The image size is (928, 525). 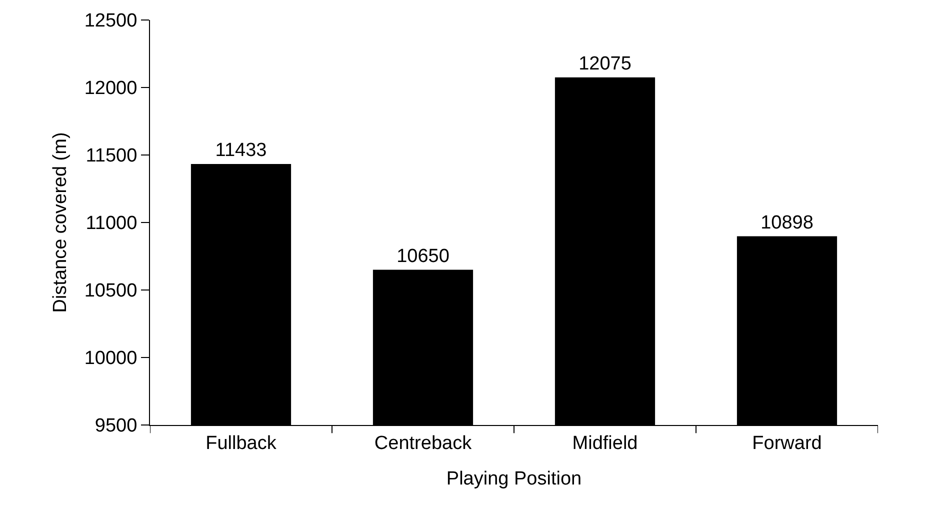 What do you see at coordinates (241, 443) in the screenshot?
I see `x-tick-label: Fullback` at bounding box center [241, 443].